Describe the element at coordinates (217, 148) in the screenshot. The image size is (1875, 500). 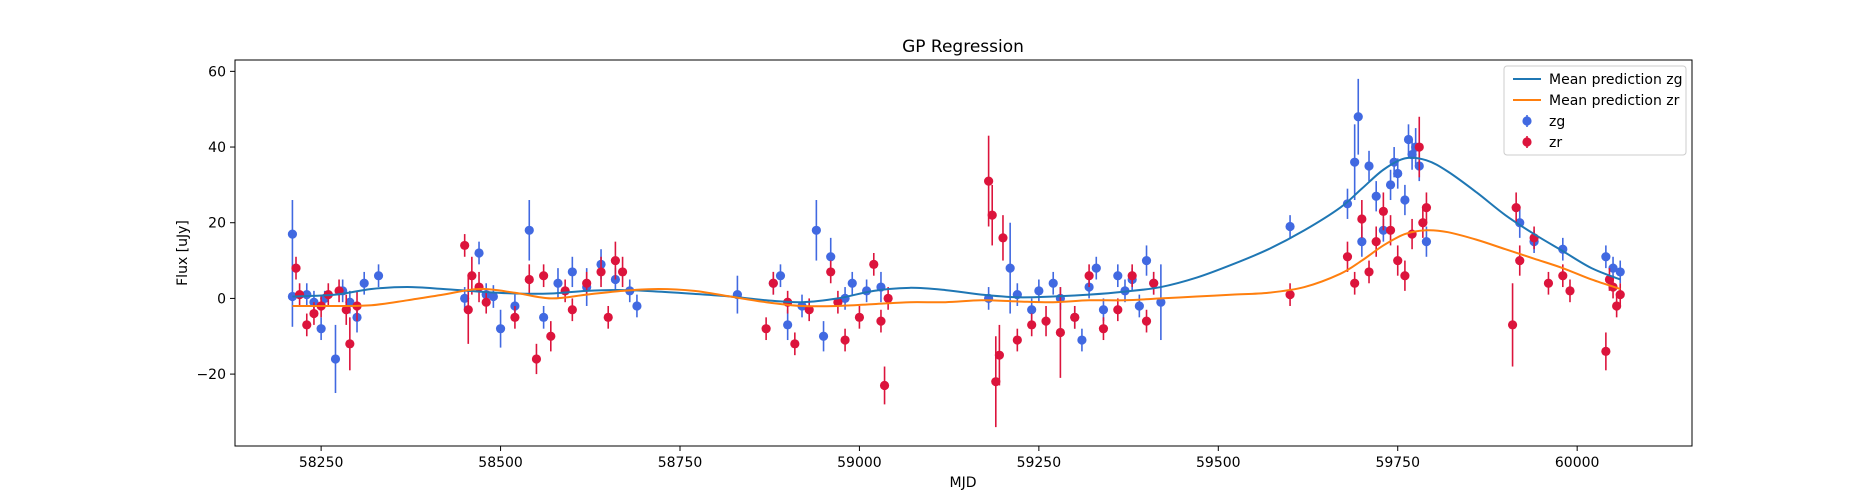
I see `y-tick-label: 40` at that location.